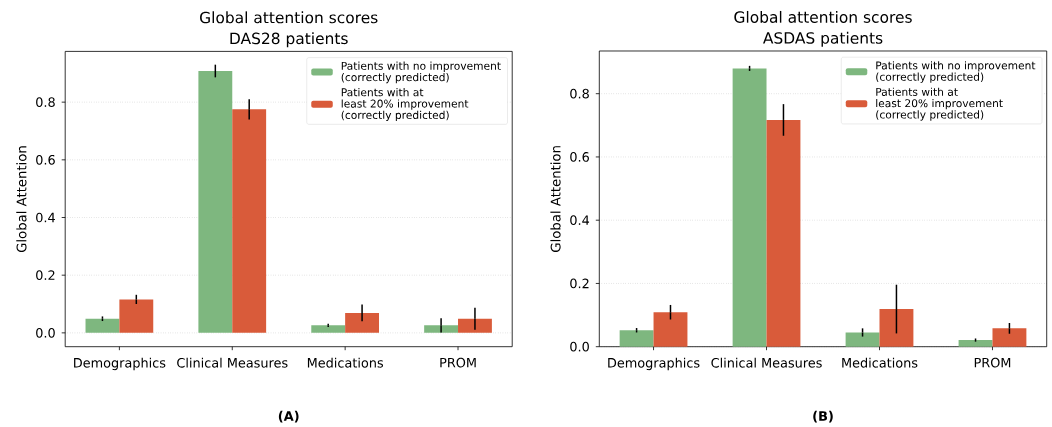  I want to click on text: (B), so click(823, 416).